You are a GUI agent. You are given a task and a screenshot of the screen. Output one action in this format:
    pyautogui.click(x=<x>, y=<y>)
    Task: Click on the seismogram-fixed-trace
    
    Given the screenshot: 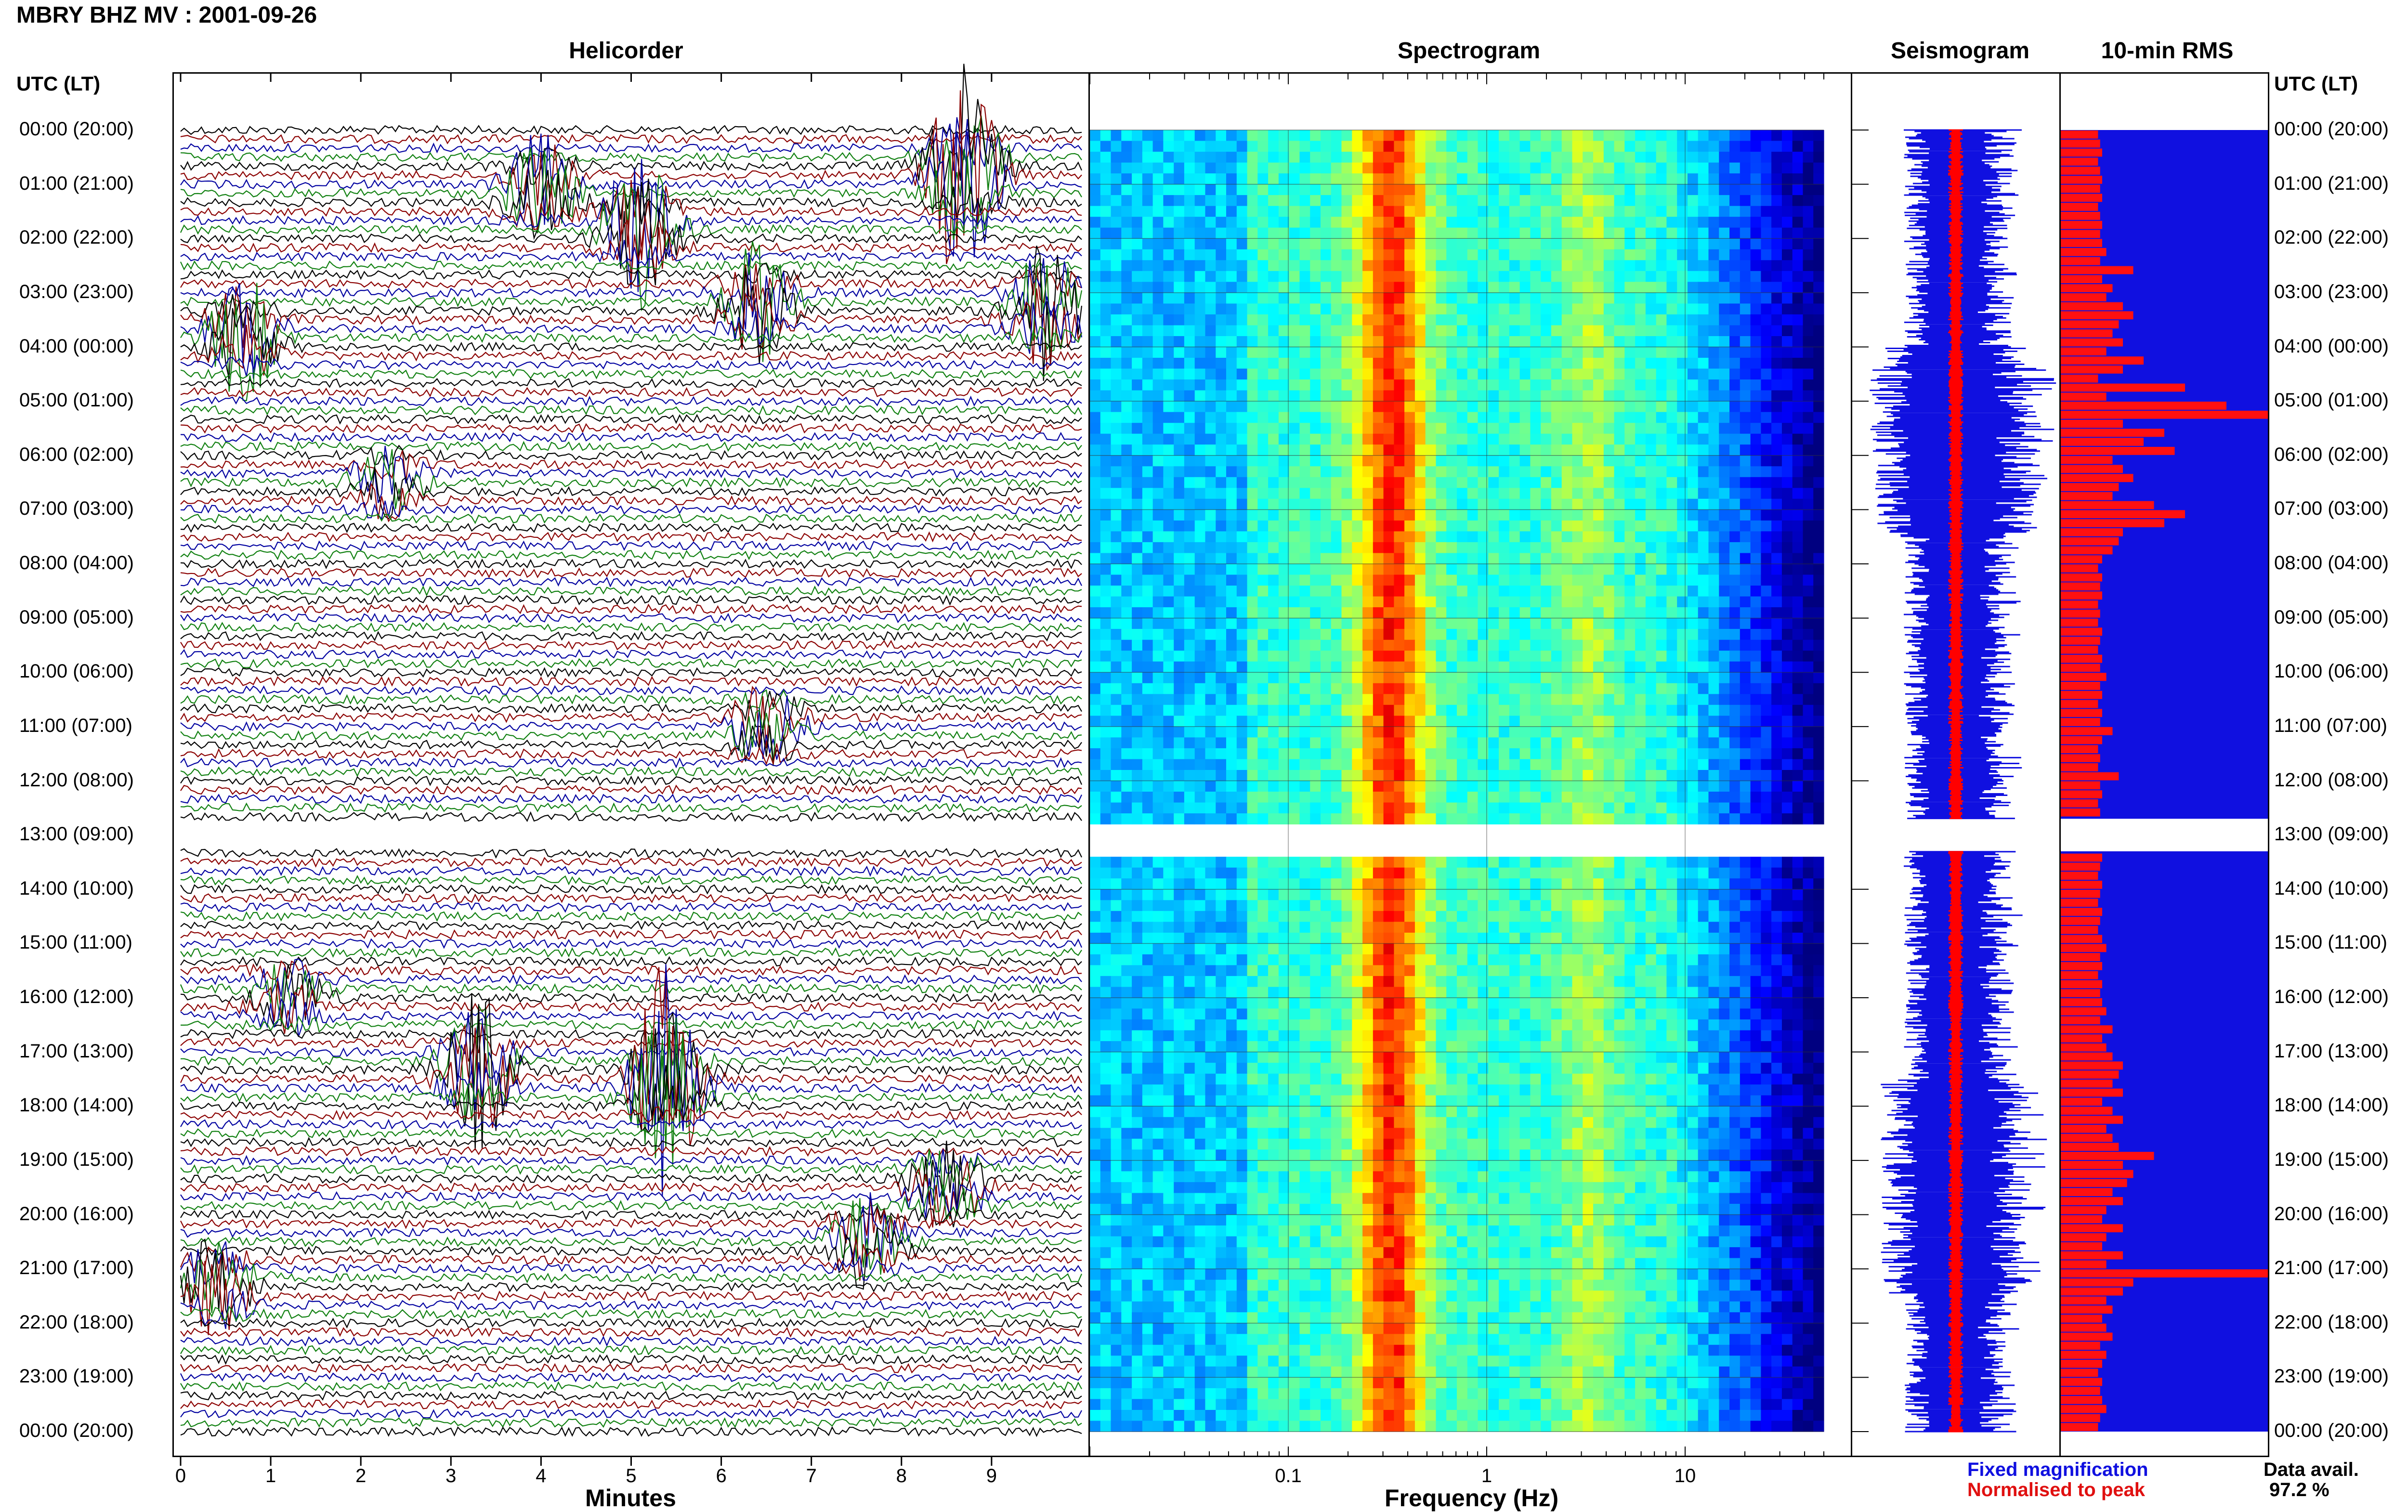 What is the action you would take?
    pyautogui.click(x=1963, y=781)
    